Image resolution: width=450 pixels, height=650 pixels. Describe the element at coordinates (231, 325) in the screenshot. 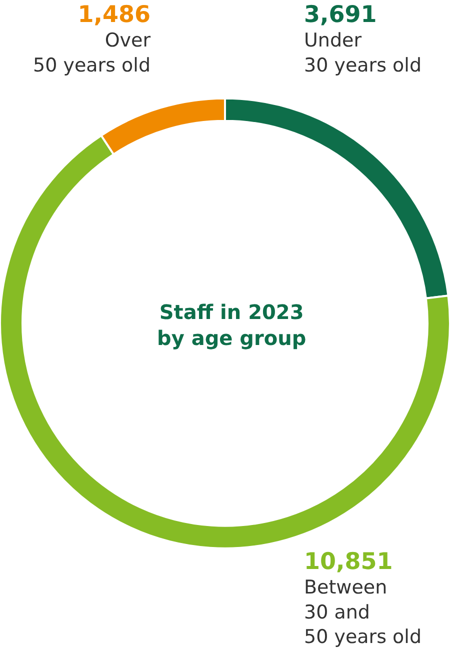

I see `text: Staff in 2023 by age group` at that location.